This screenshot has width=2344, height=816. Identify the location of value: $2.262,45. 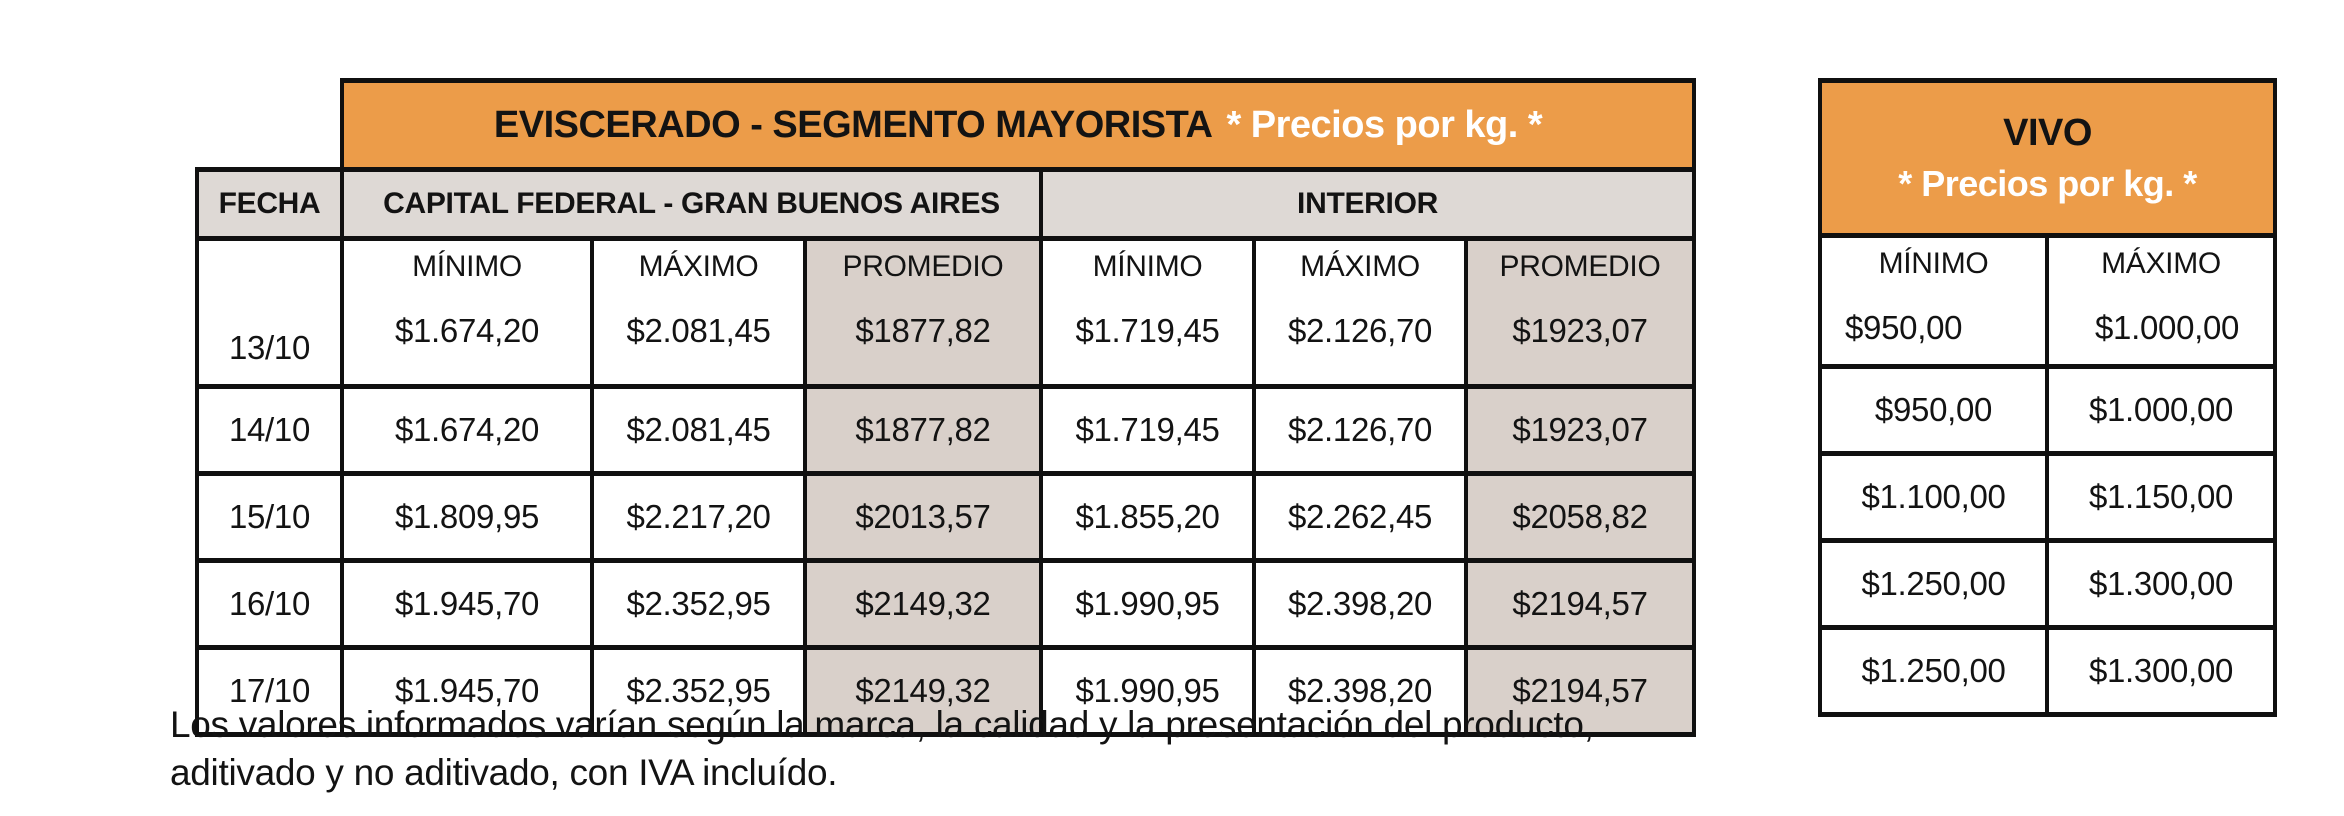
(1360, 517).